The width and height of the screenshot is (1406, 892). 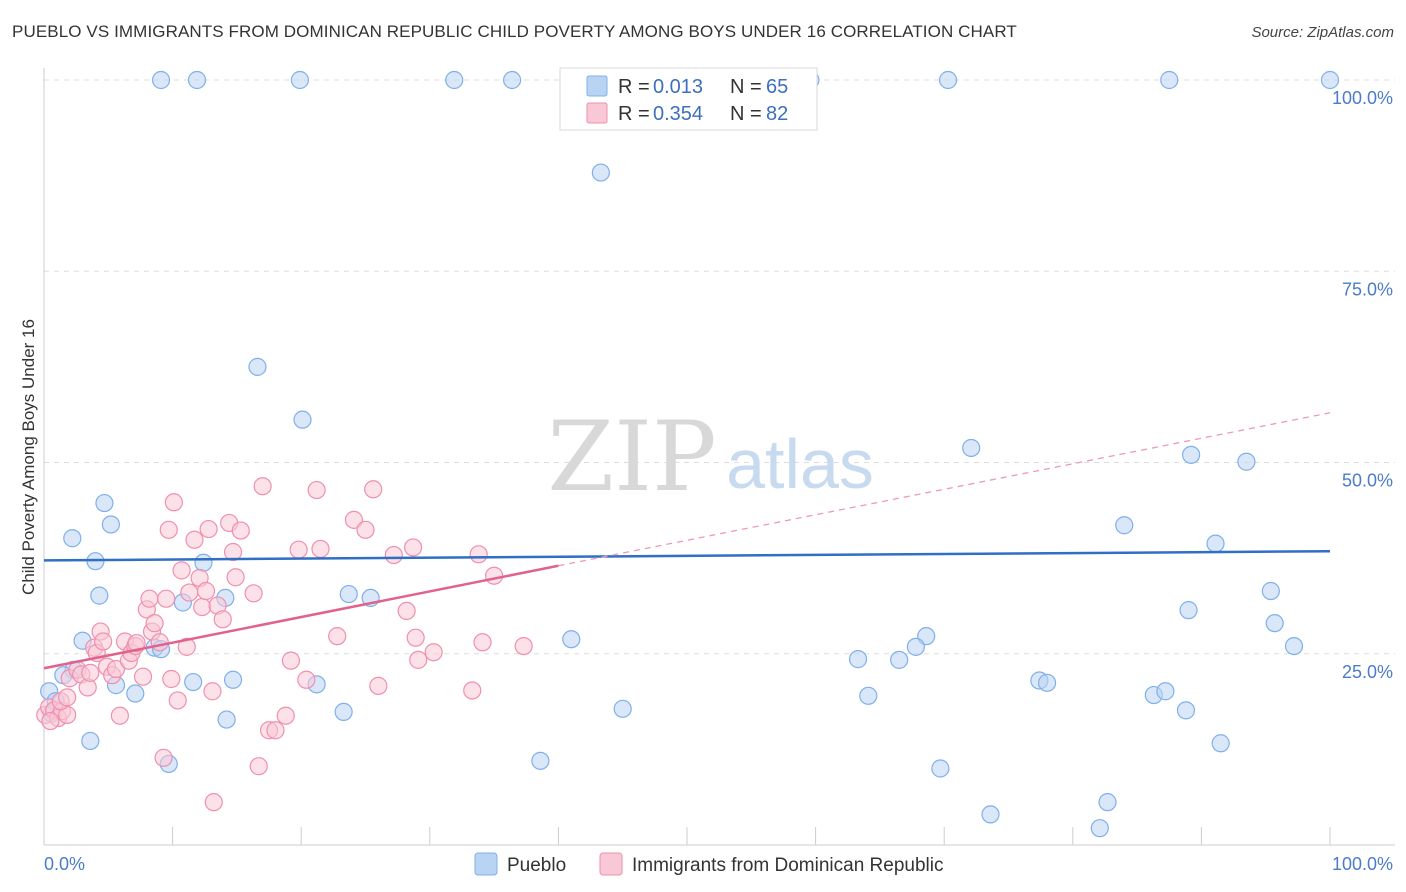 I want to click on x-tick-label-1: 100.0%, so click(x=1362, y=864).